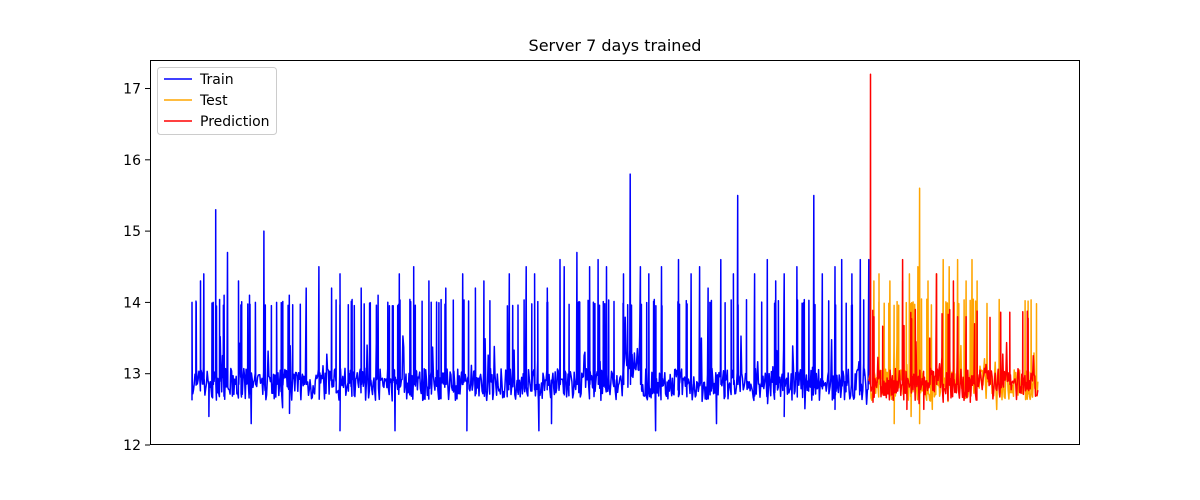 The width and height of the screenshot is (1200, 500). What do you see at coordinates (136, 268) in the screenshot?
I see `y-axis: 12 13 14 15 16 17` at bounding box center [136, 268].